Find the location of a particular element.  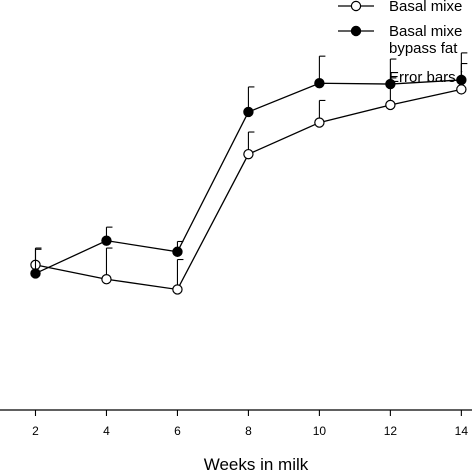

x-tick-label-3: 8 is located at coordinates (248, 431).